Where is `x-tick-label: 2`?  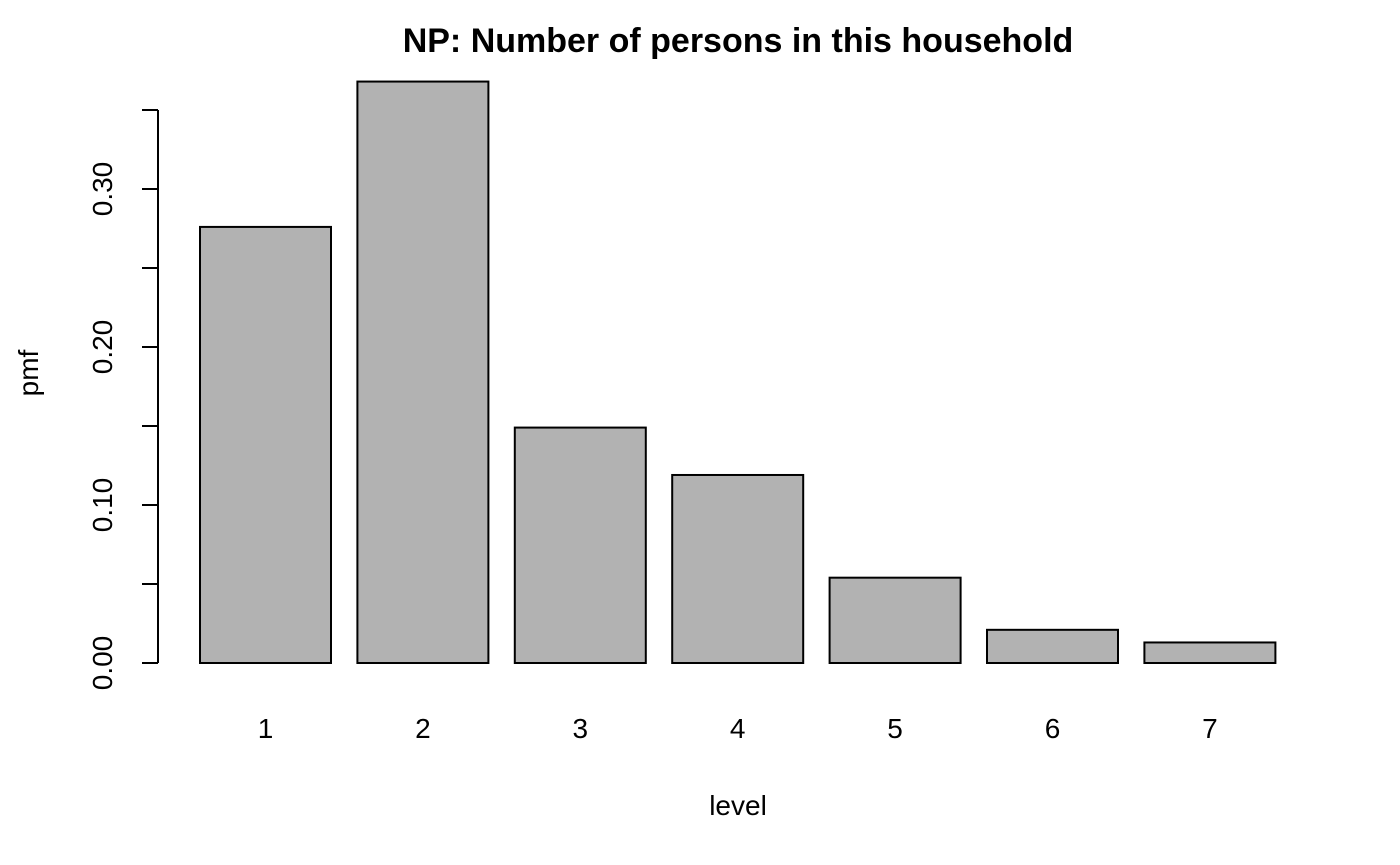 x-tick-label: 2 is located at coordinates (423, 728).